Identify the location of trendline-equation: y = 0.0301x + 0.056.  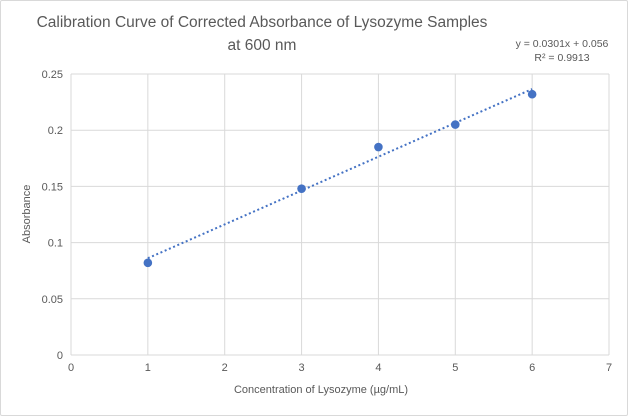
(562, 44).